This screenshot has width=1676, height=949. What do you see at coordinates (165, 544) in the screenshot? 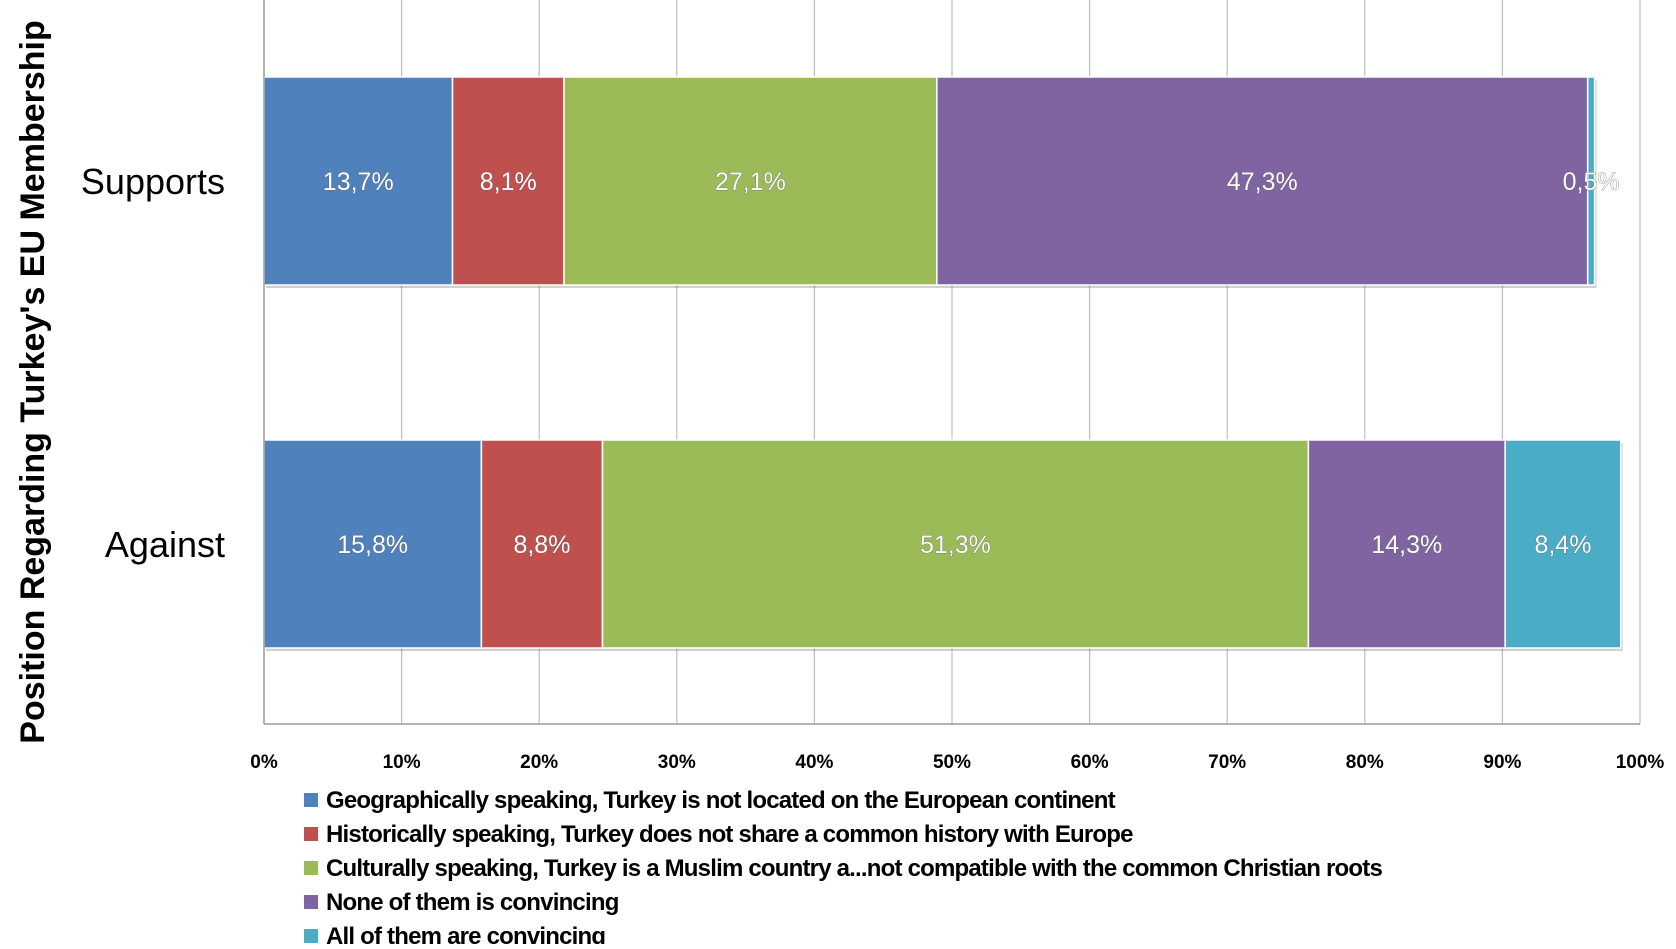
I see `category-label-against: Against` at bounding box center [165, 544].